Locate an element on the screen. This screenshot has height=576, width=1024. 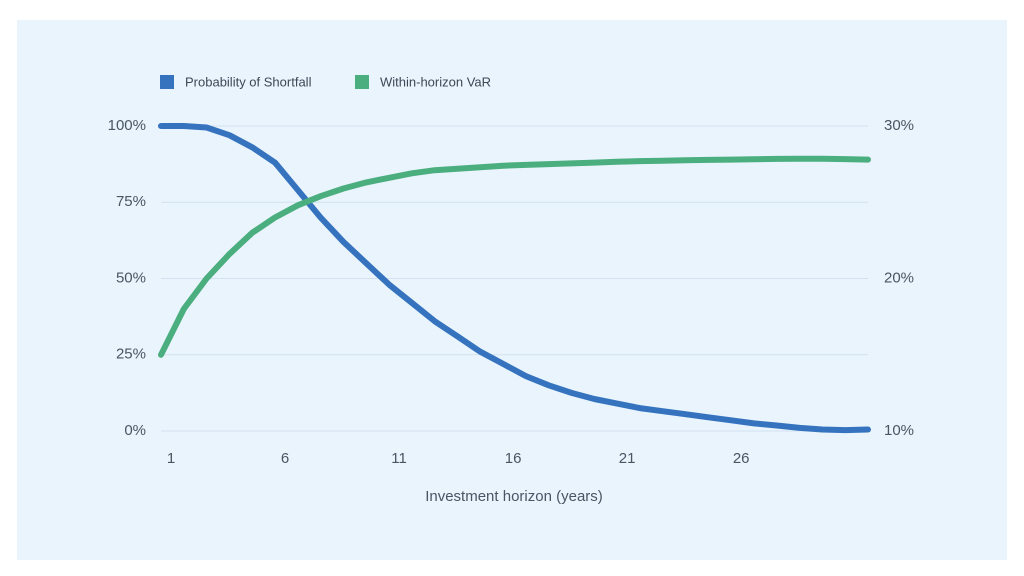
legend-label: Within-horizon VaR is located at coordinates (435, 81).